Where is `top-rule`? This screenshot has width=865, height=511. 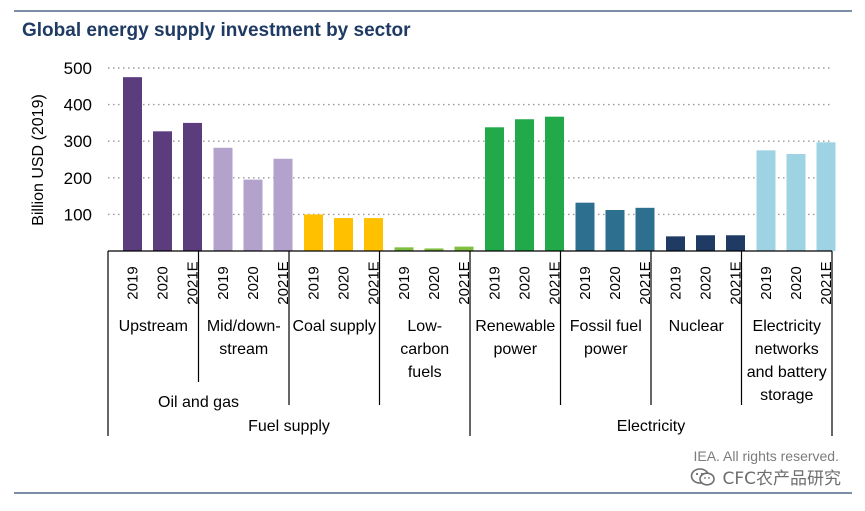 top-rule is located at coordinates (433, 11).